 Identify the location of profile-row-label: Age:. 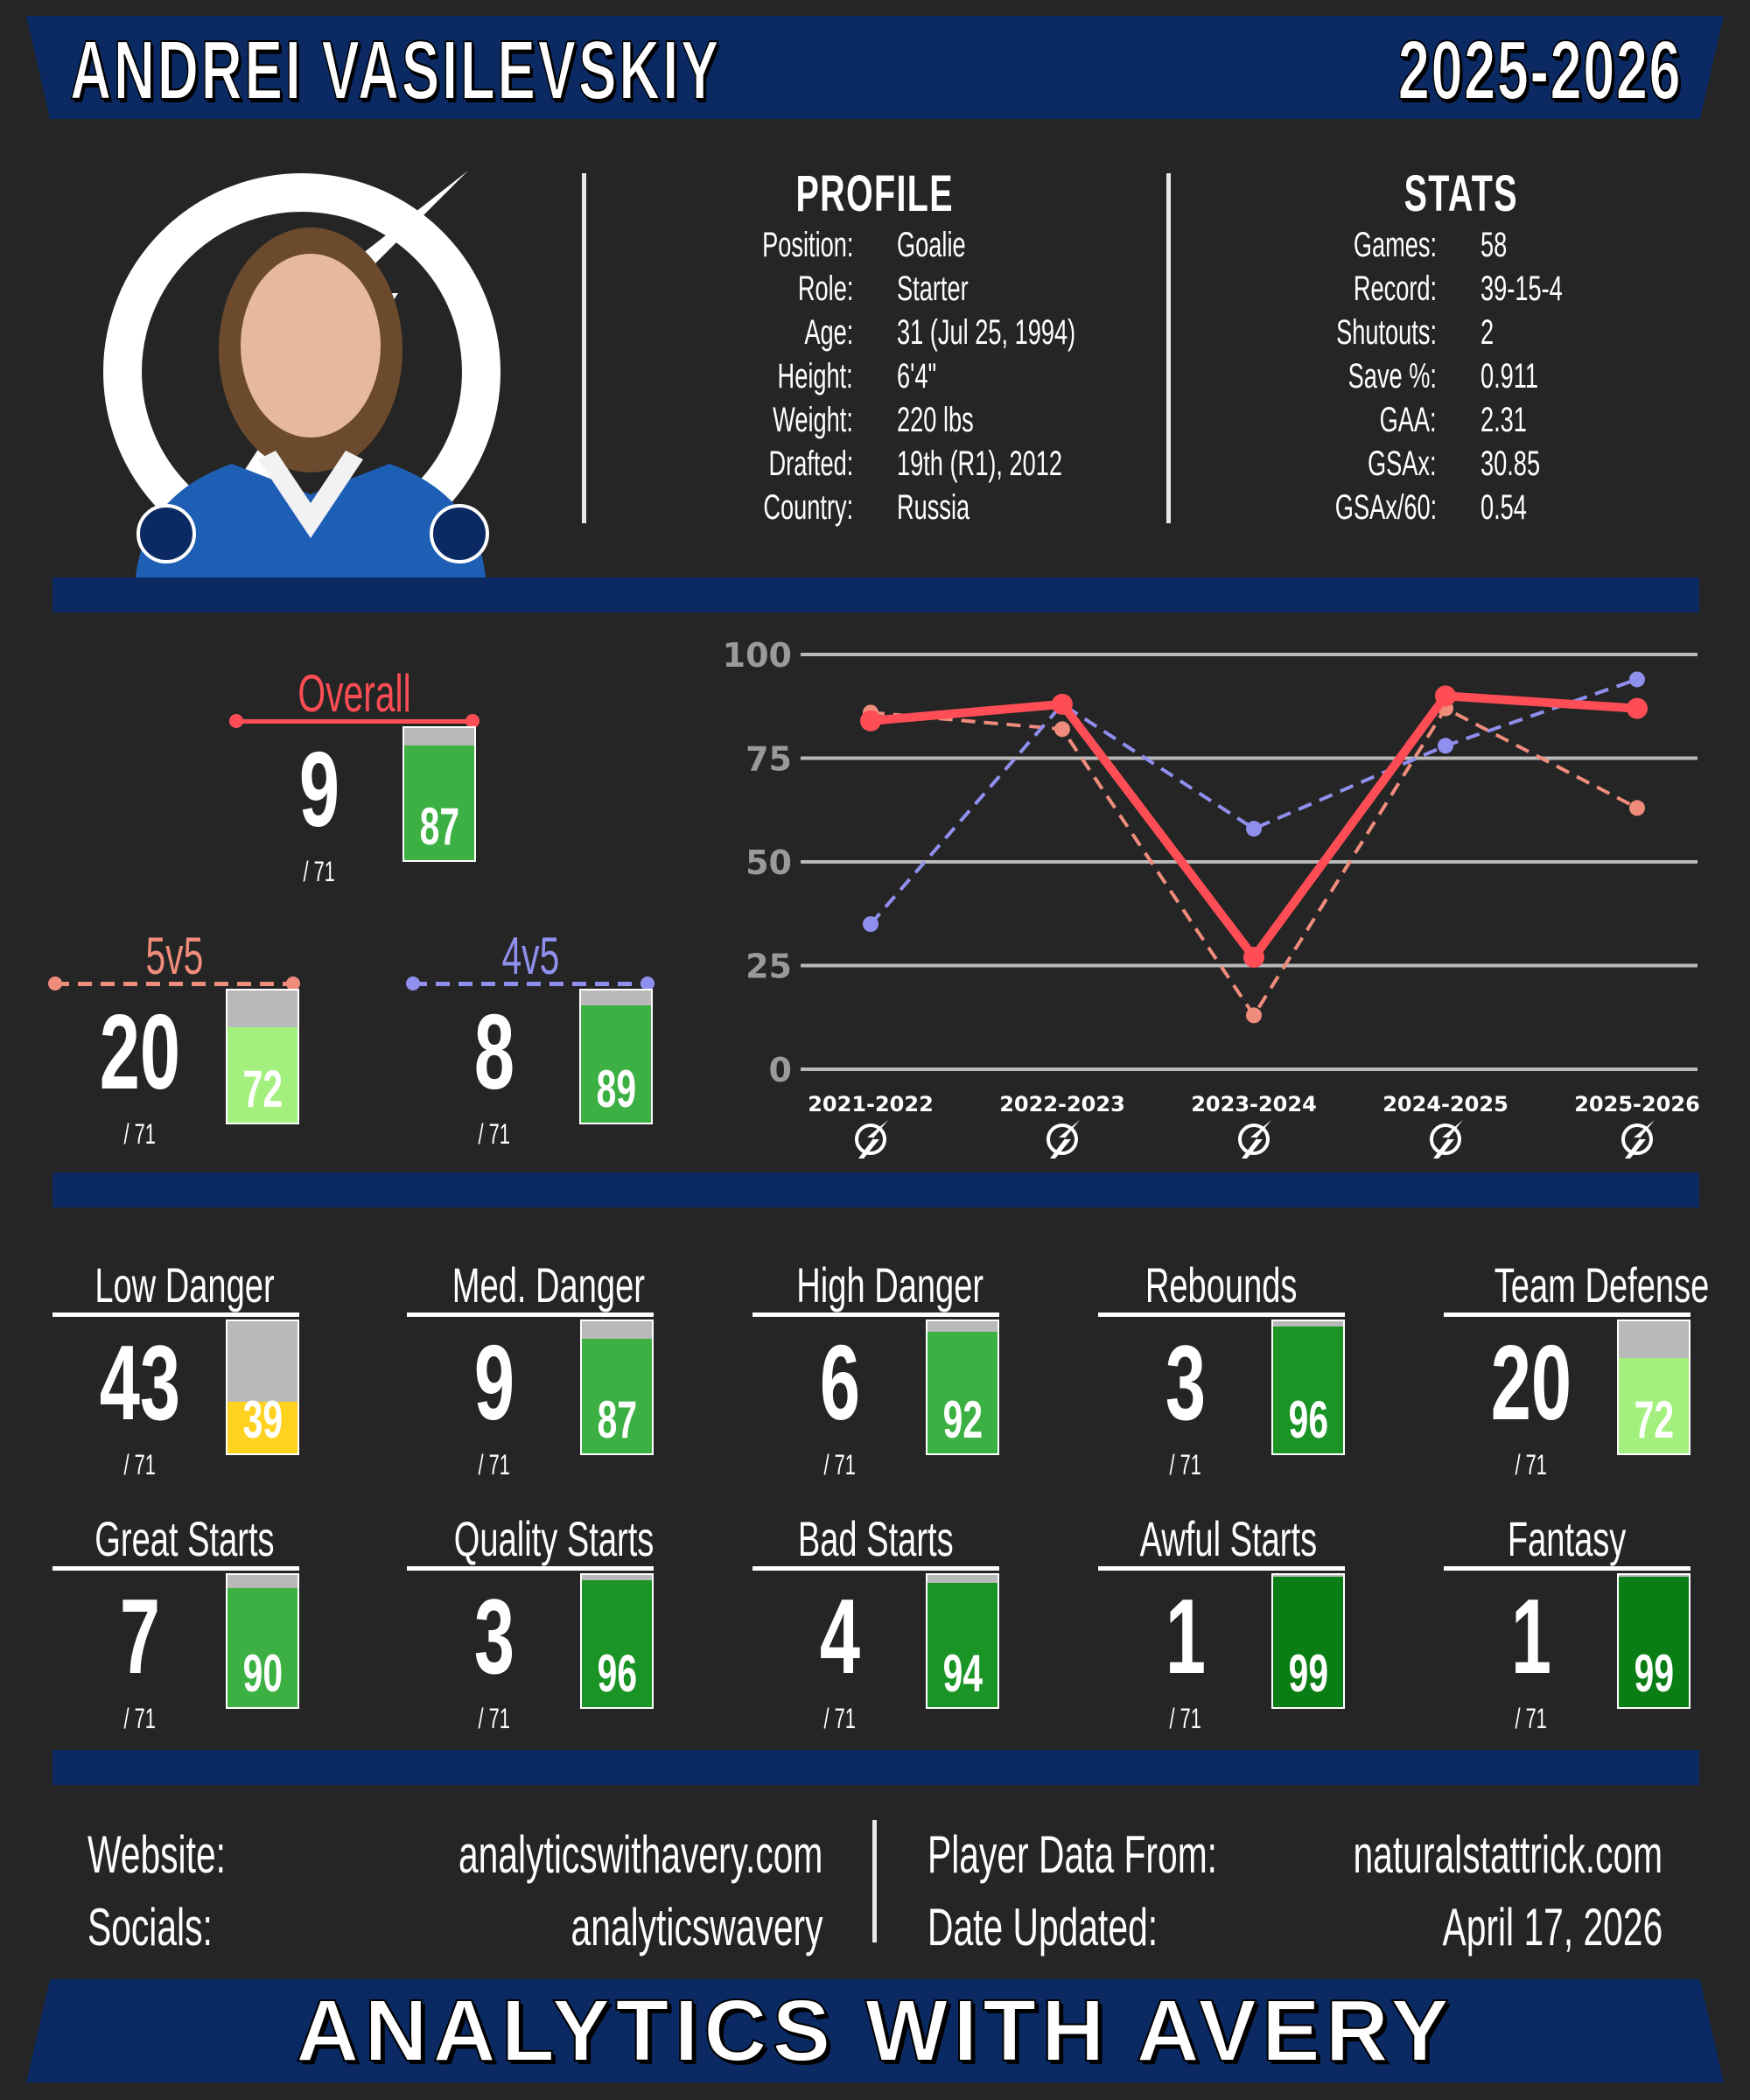
(828, 332).